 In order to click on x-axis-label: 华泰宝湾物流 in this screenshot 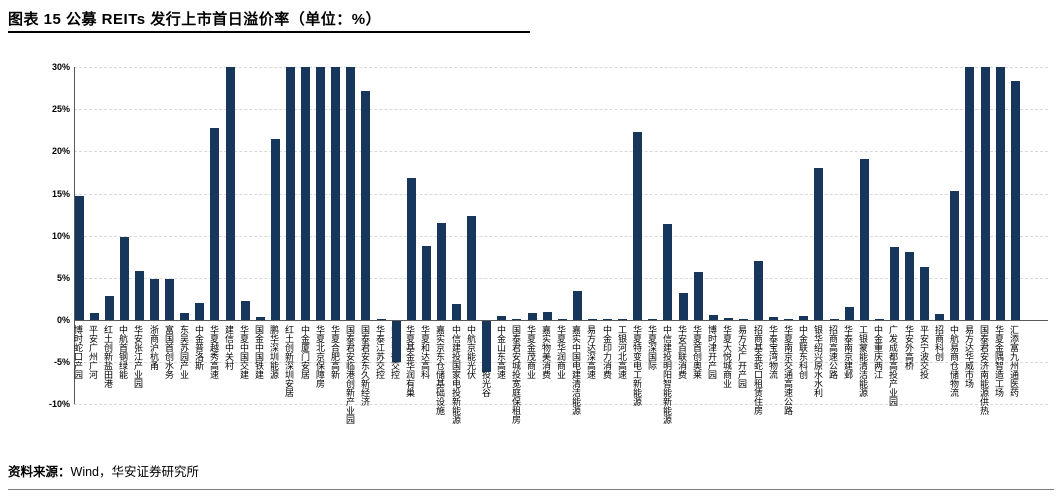, I will do `click(773, 352)`.